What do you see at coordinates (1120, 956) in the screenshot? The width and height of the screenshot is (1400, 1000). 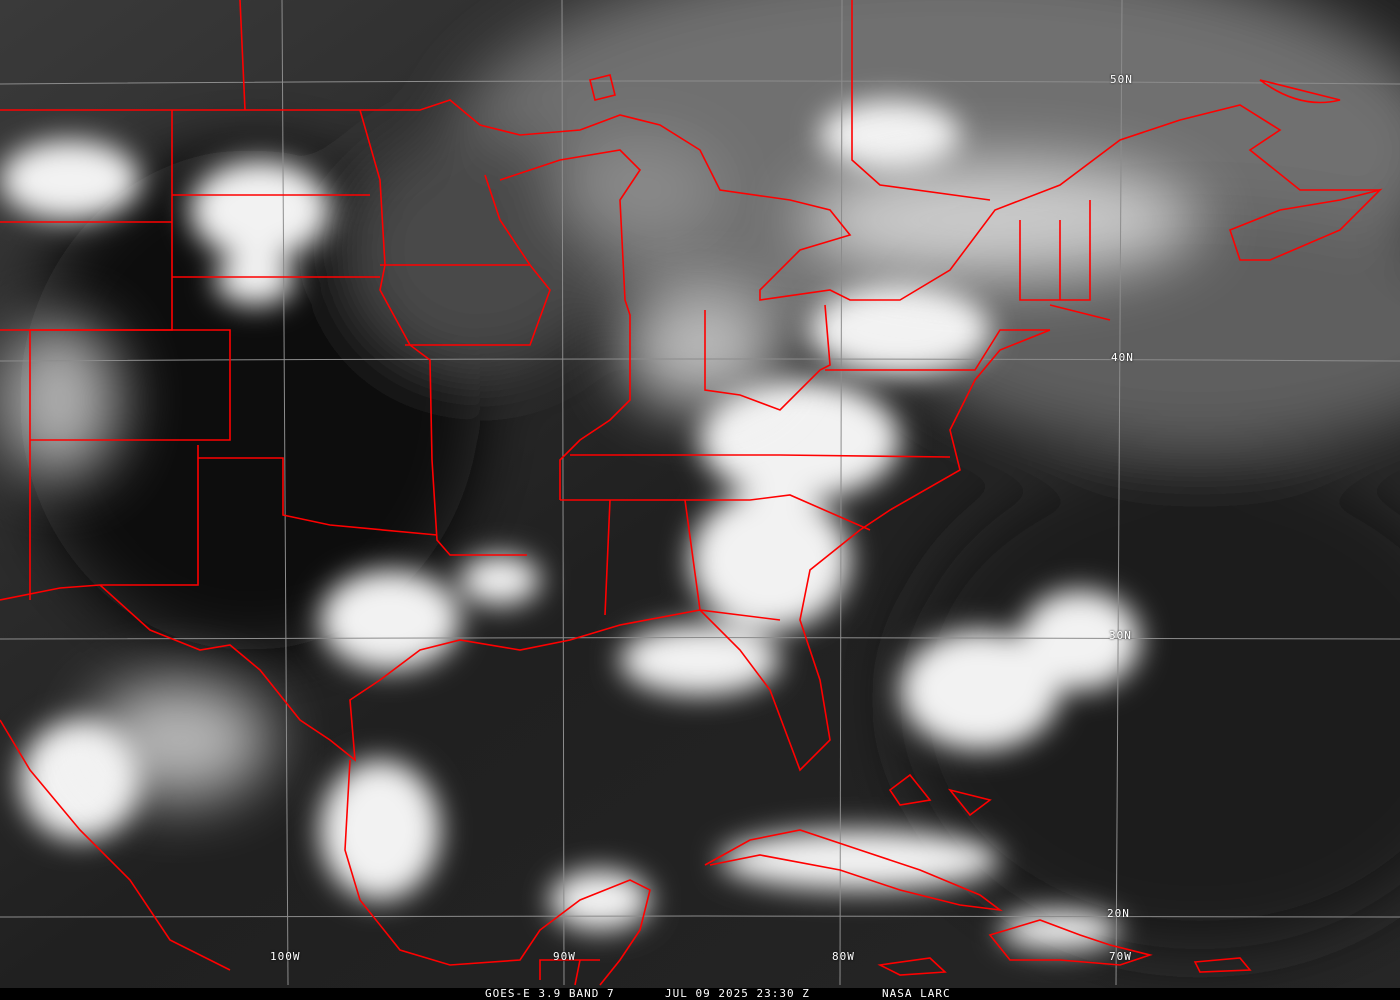 I see `lon-label-70w: 70W` at bounding box center [1120, 956].